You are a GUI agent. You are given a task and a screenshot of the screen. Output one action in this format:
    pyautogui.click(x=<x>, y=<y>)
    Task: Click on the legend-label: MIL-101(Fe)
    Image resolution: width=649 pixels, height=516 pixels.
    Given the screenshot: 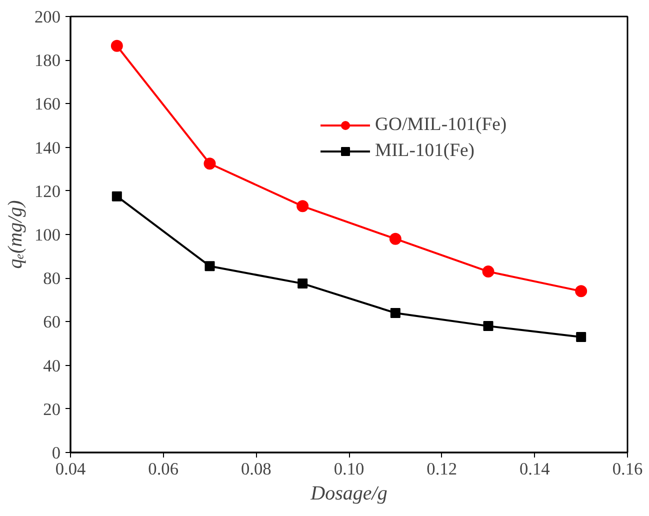 What is the action you would take?
    pyautogui.click(x=424, y=151)
    